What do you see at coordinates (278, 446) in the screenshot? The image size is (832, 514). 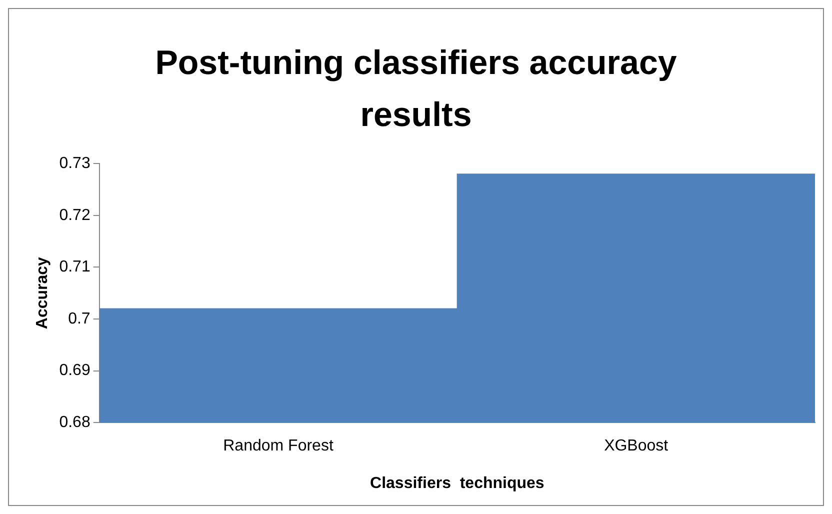 I see `x-tick-label: Random Forest` at bounding box center [278, 446].